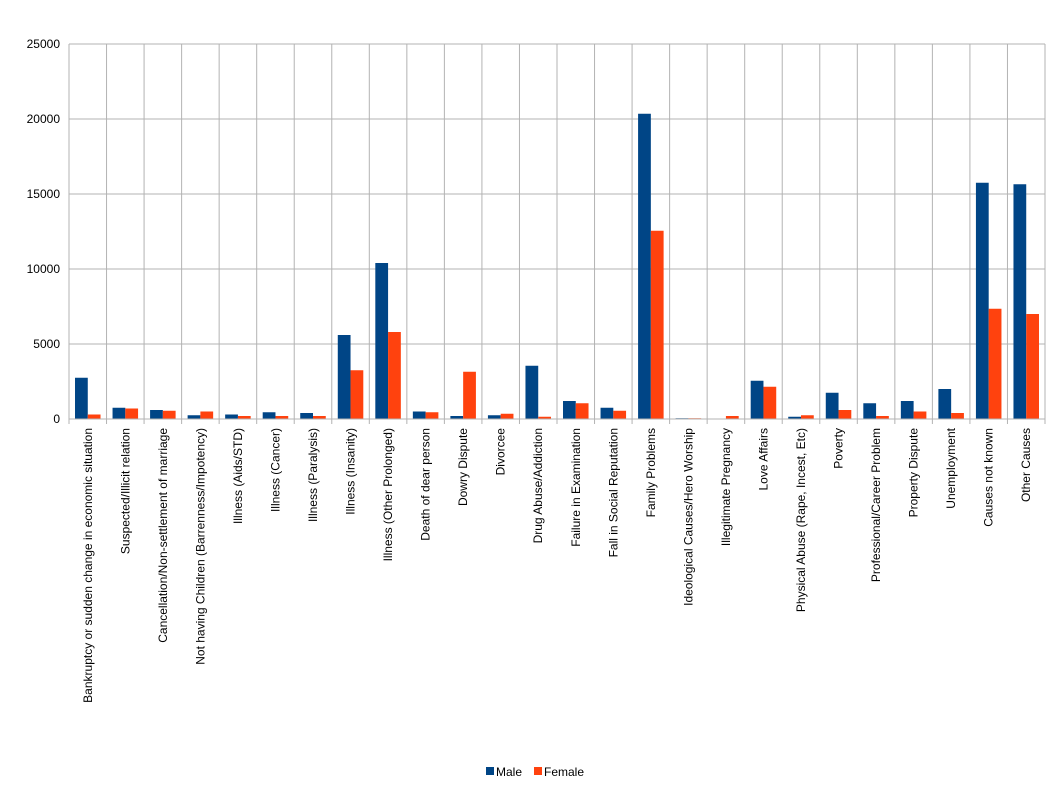  Describe the element at coordinates (876, 505) in the screenshot. I see `x-category-label: Professional/Career Problem` at that location.